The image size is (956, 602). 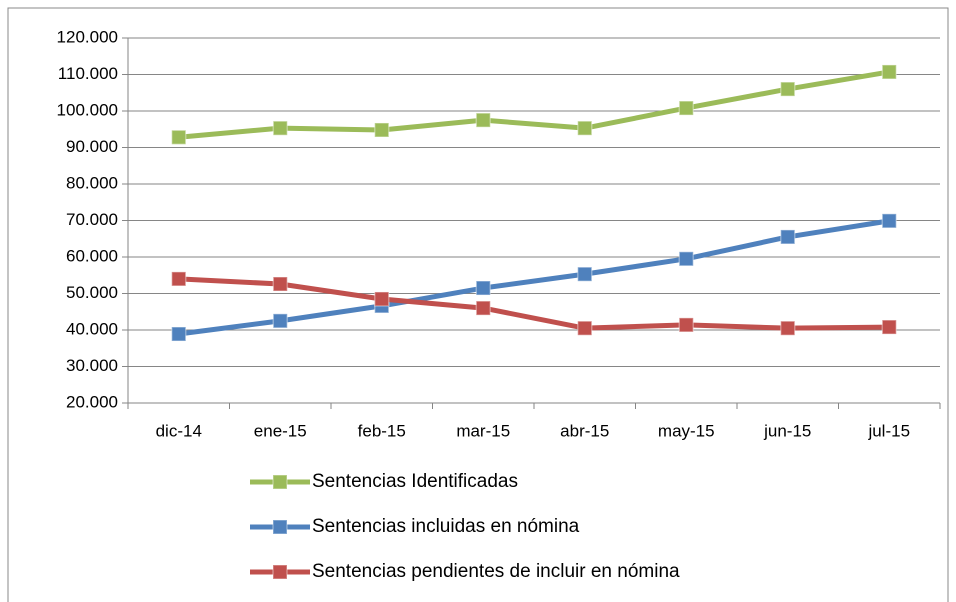 I want to click on x-tick-label: ene-15, so click(x=280, y=430).